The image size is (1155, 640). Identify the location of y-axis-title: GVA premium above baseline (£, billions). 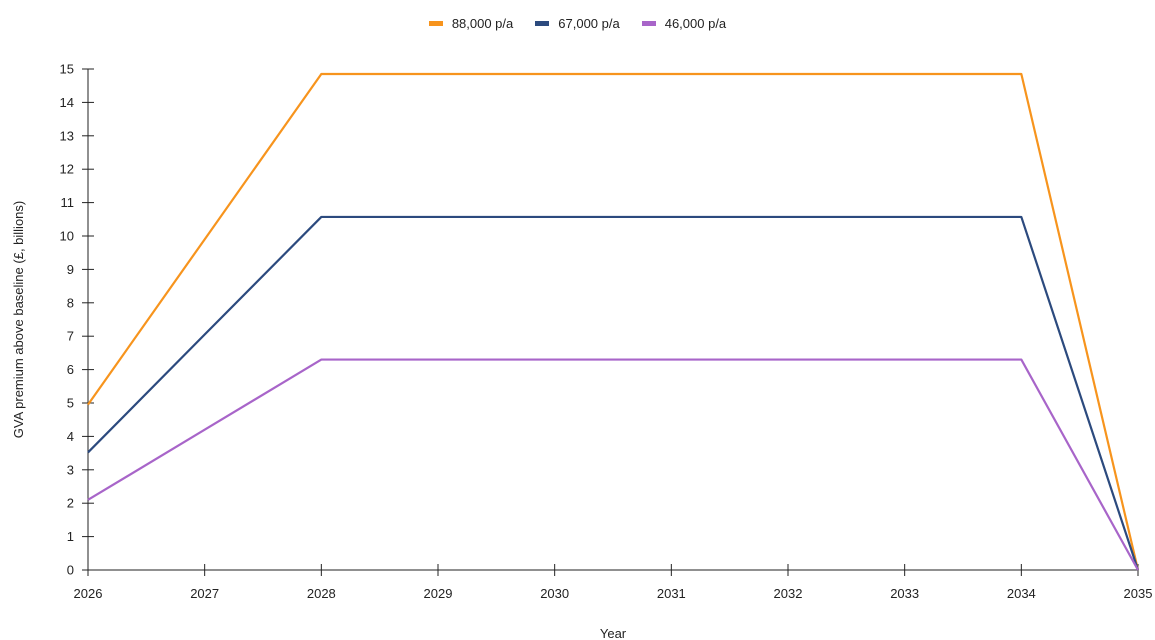
(18, 320).